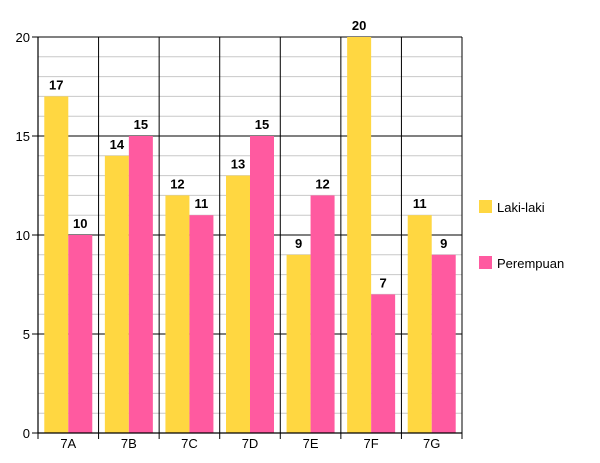 The image size is (600, 463). Describe the element at coordinates (383, 363) in the screenshot. I see `bar-perempuan-7f` at that location.